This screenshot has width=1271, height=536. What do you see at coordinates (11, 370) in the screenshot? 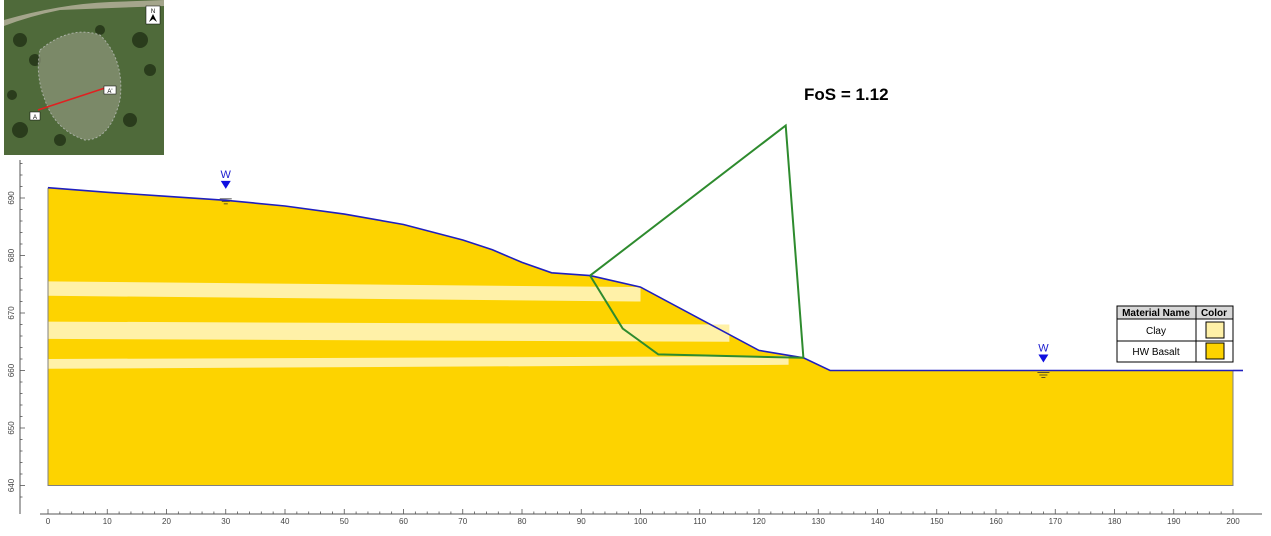
I see `y-tick-label: 660` at bounding box center [11, 370].